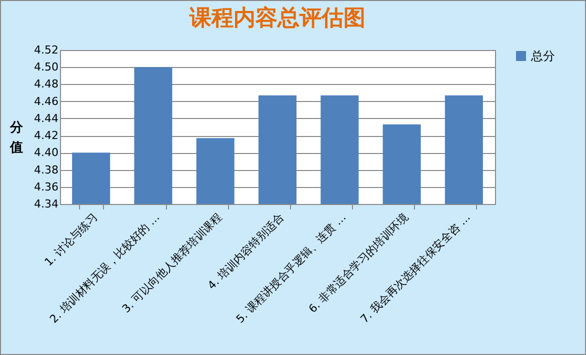  Describe the element at coordinates (46, 135) in the screenshot. I see `y-tick-label: 4.42` at that location.